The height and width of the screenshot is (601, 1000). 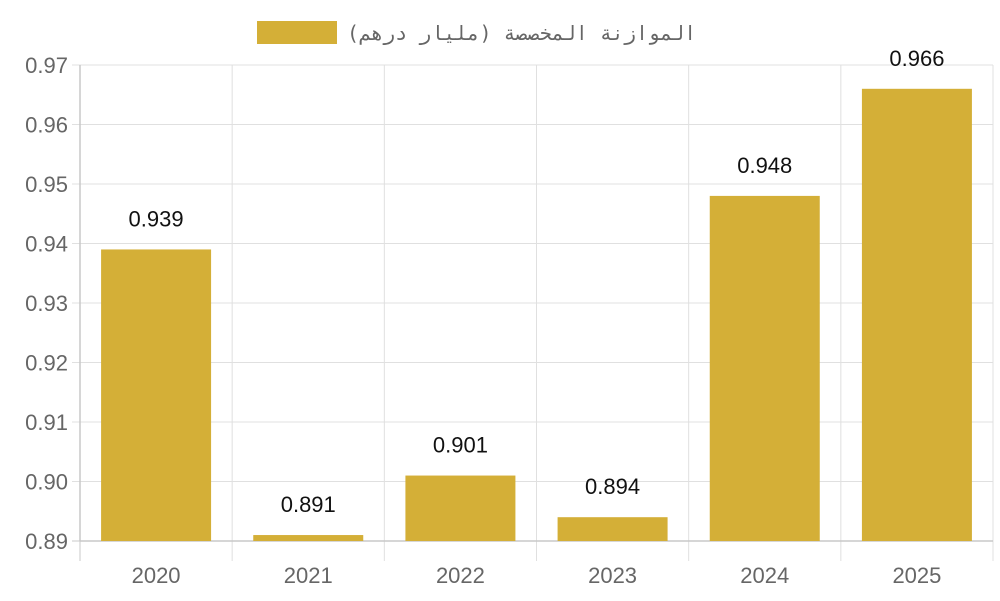 What do you see at coordinates (46, 482) in the screenshot?
I see `y-tick-label: 0.90` at bounding box center [46, 482].